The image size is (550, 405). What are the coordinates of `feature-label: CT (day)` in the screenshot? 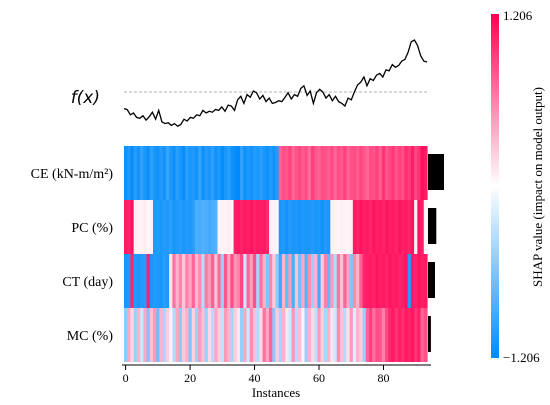 It's located at (87, 282).